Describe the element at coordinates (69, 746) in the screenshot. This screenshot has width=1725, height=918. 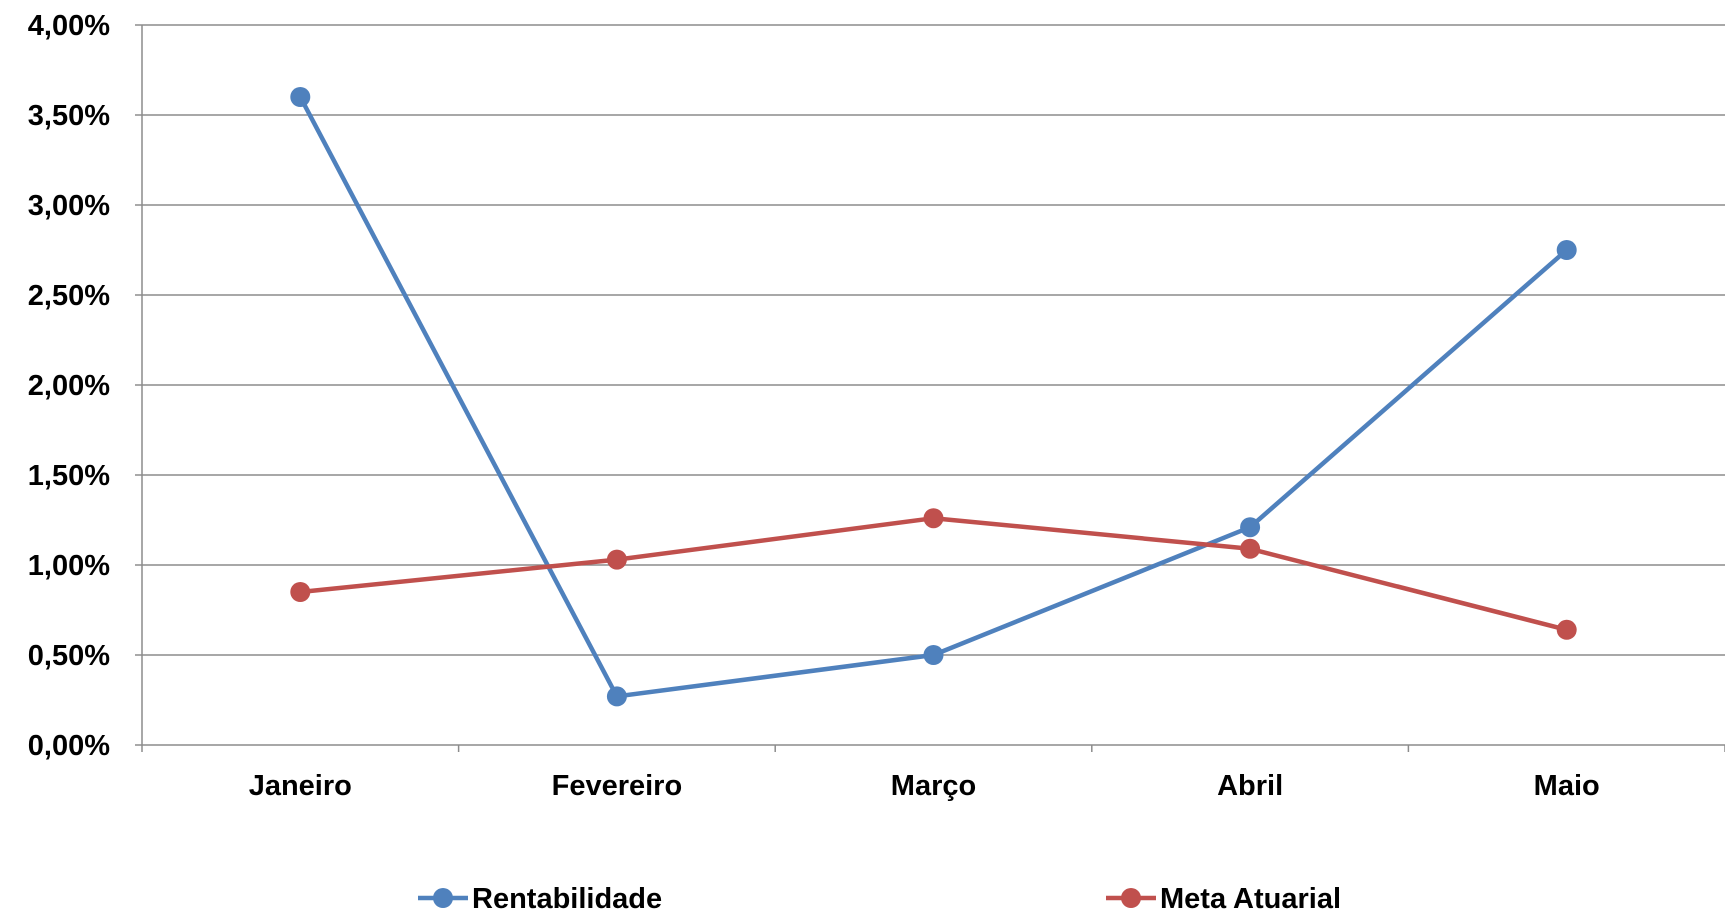
I see `y-tick-label: 0,00%` at that location.